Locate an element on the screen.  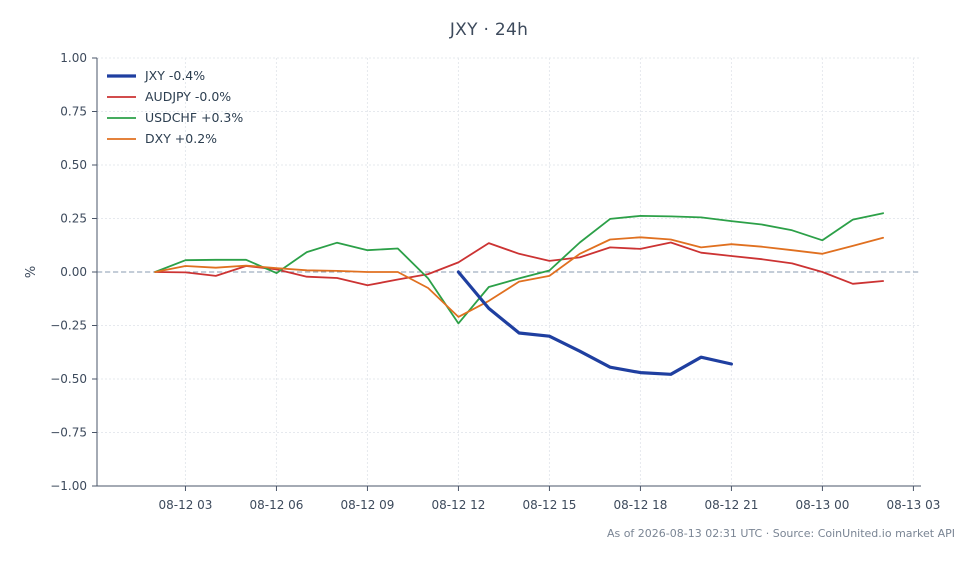
series-line-dxy is located at coordinates (519, 277).